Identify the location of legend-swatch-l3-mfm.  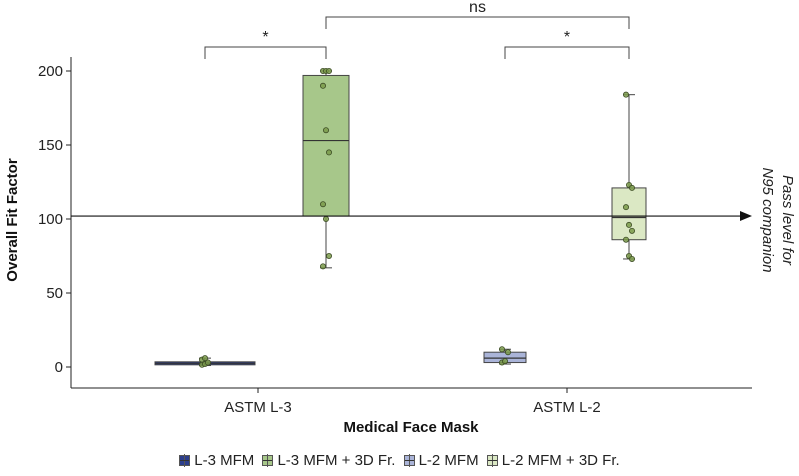
(185, 460).